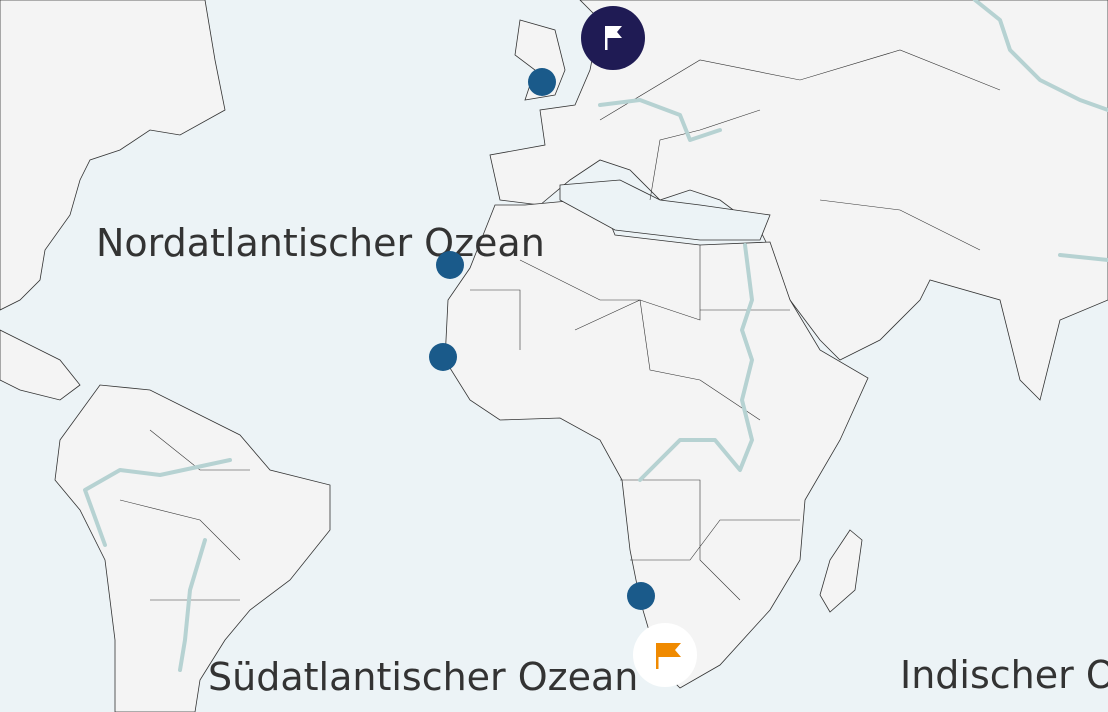  Describe the element at coordinates (40, 365) in the screenshot. I see `central-america` at that location.